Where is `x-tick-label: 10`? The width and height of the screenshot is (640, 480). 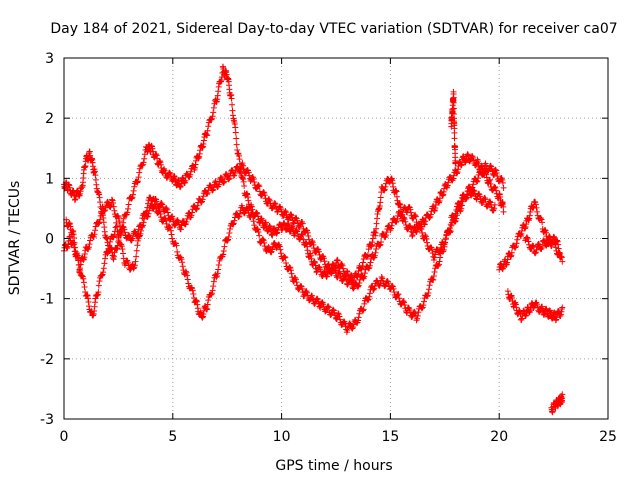
x-tick-label: 10 is located at coordinates (282, 437).